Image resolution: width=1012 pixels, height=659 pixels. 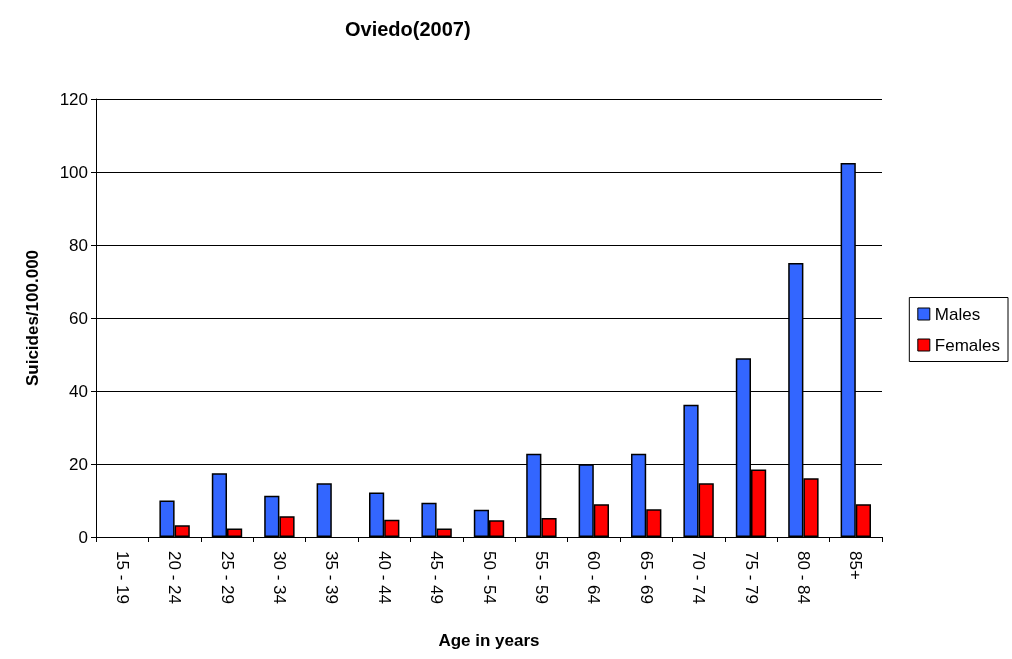 What do you see at coordinates (78, 391) in the screenshot?
I see `y-tick-label: 40` at bounding box center [78, 391].